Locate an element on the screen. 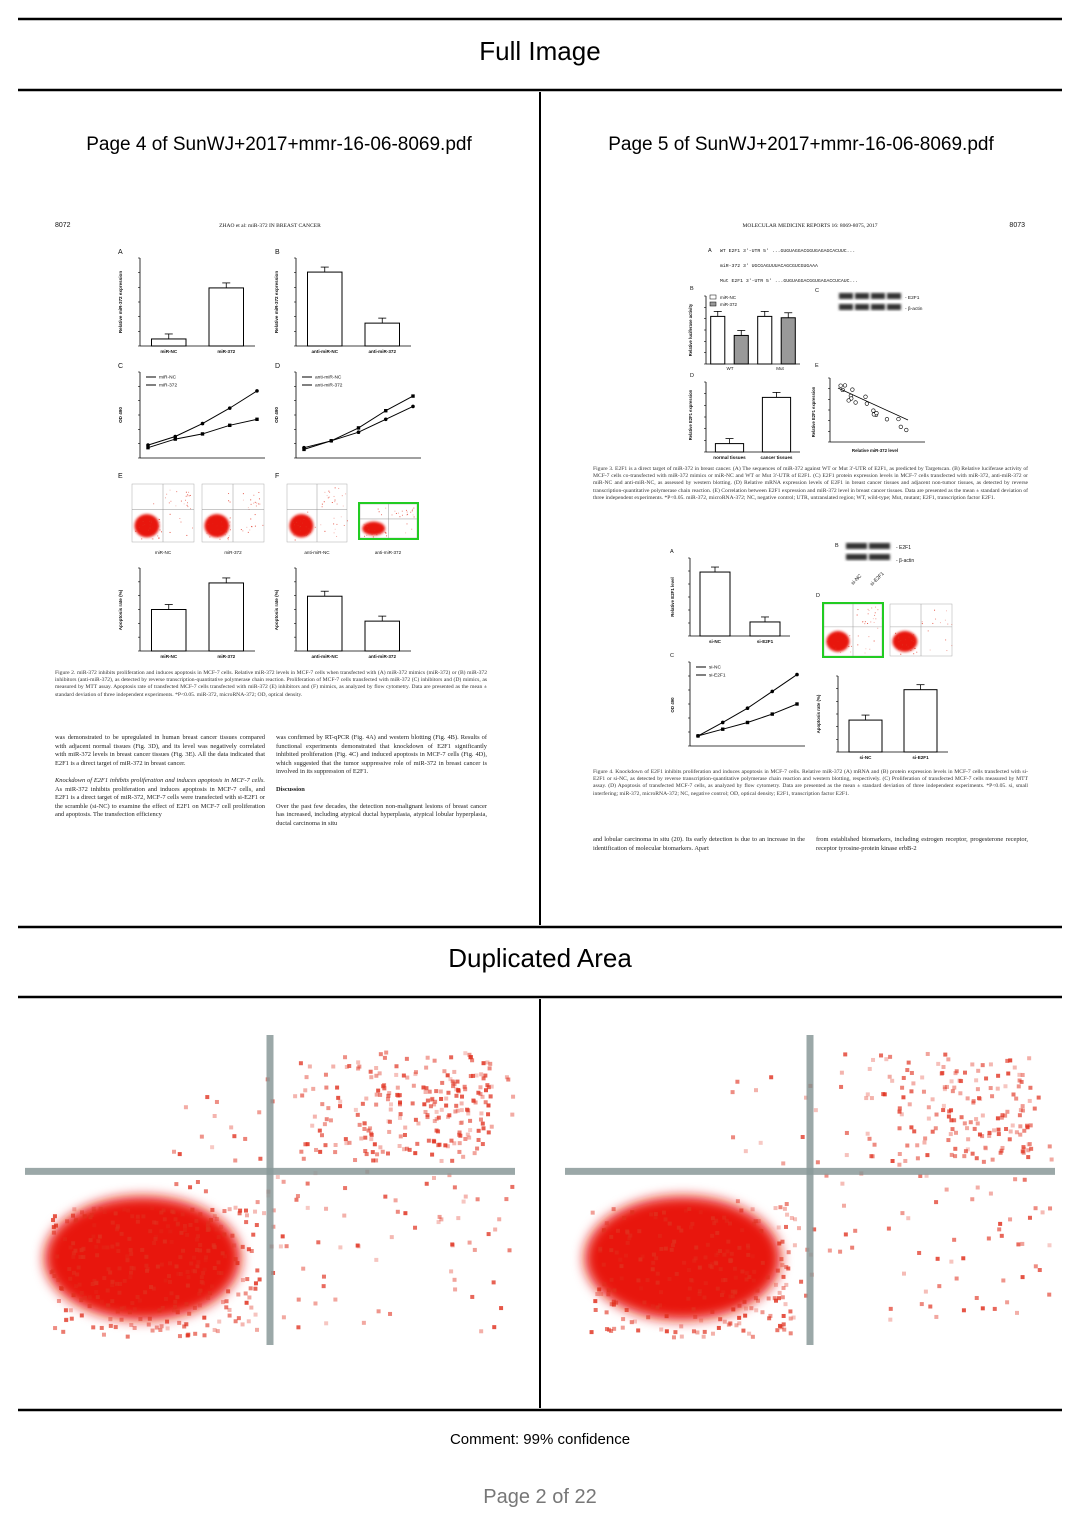 This screenshot has height=1527, width=1080. footer: Page 2 of 22 is located at coordinates (540, 1497).